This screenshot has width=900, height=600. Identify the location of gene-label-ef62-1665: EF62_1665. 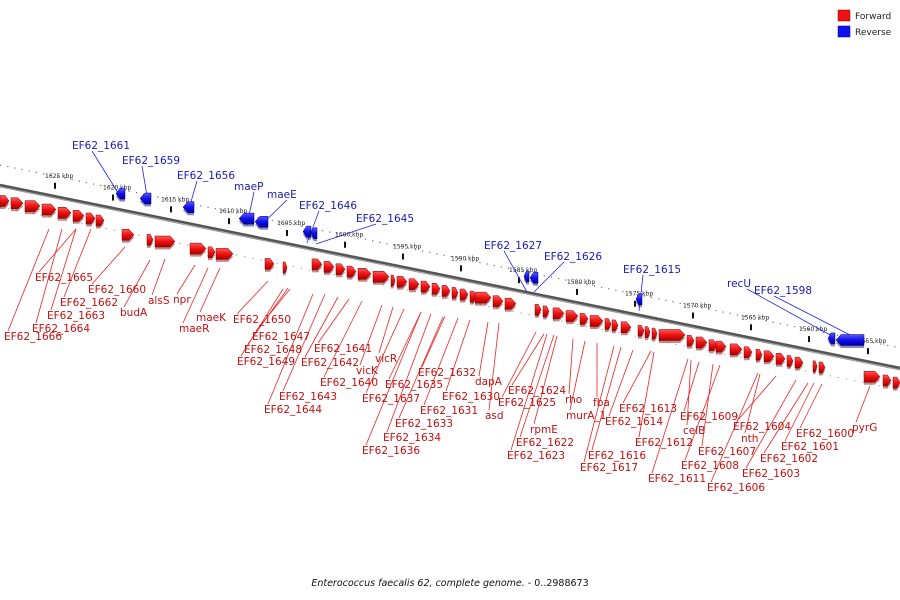
(64, 278).